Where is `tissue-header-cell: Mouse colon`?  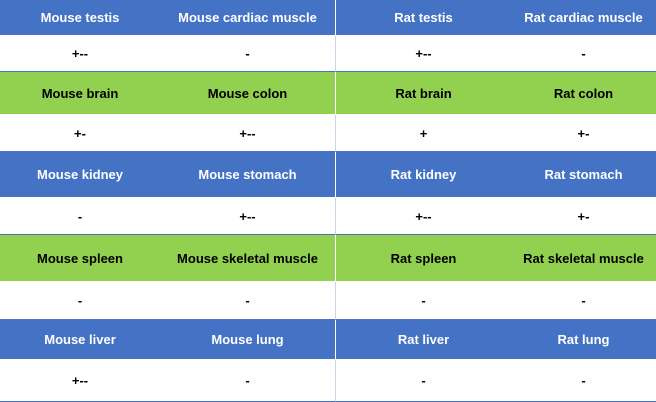
tissue-header-cell: Mouse colon is located at coordinates (248, 93).